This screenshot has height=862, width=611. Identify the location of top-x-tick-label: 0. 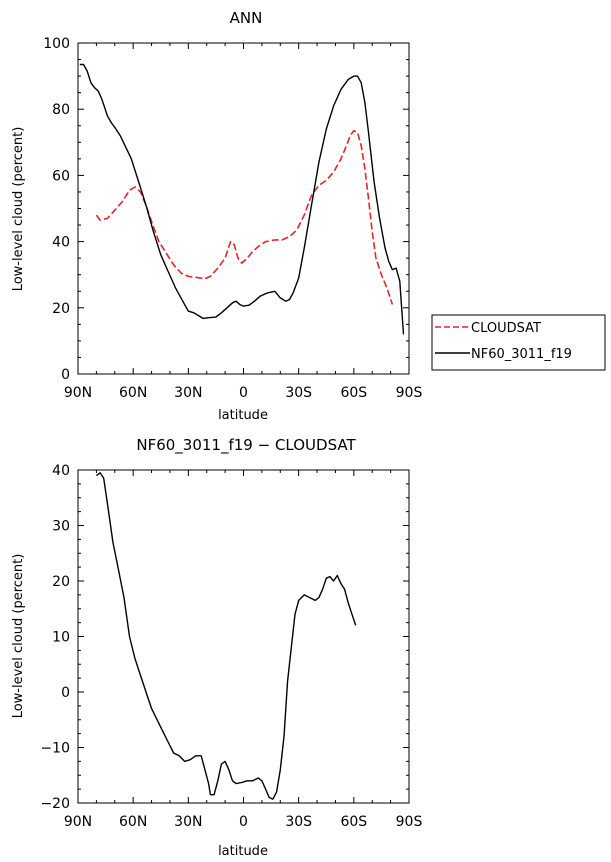
(243, 393).